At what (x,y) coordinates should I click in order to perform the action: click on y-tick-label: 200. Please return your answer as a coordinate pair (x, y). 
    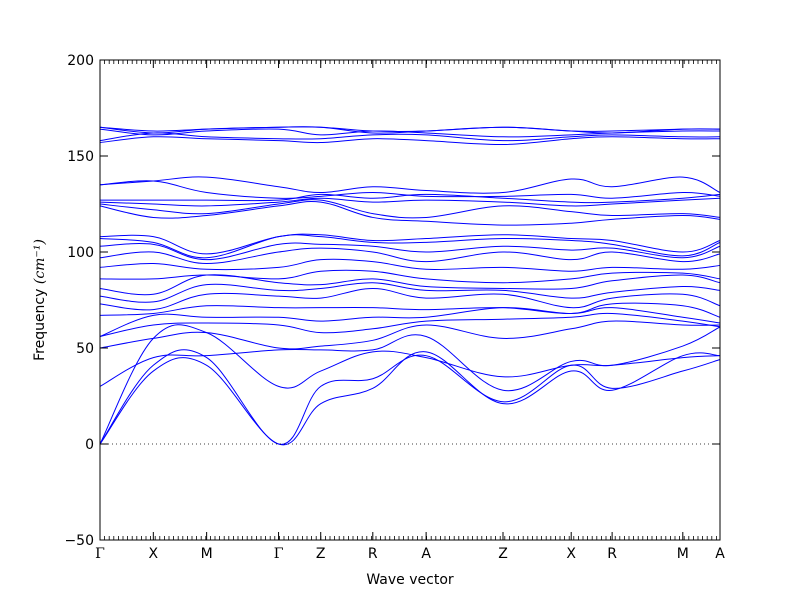
    Looking at the image, I should click on (80, 61).